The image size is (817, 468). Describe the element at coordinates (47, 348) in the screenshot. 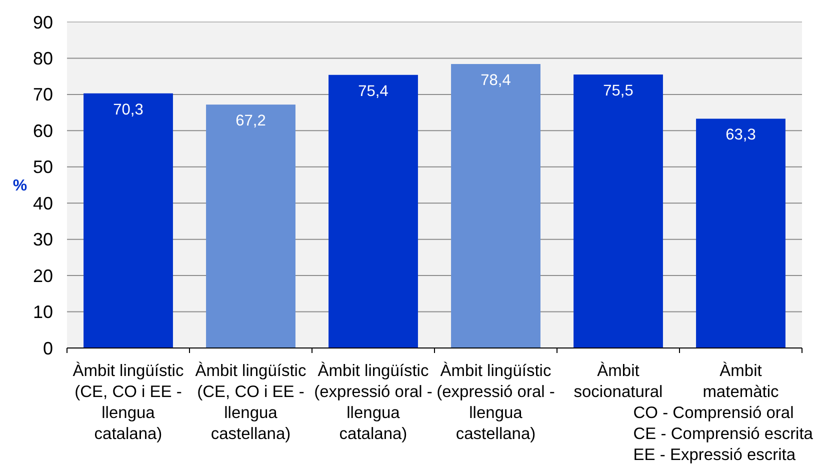

I see `y-tick-label: 0` at that location.